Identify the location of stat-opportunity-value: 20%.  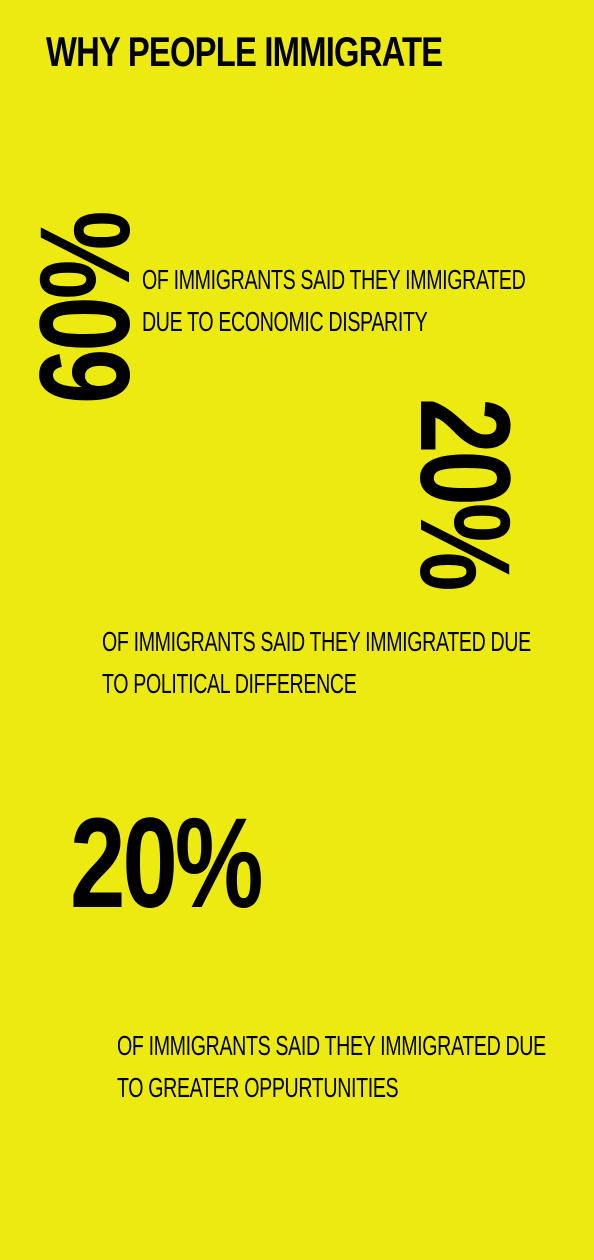
(167, 863).